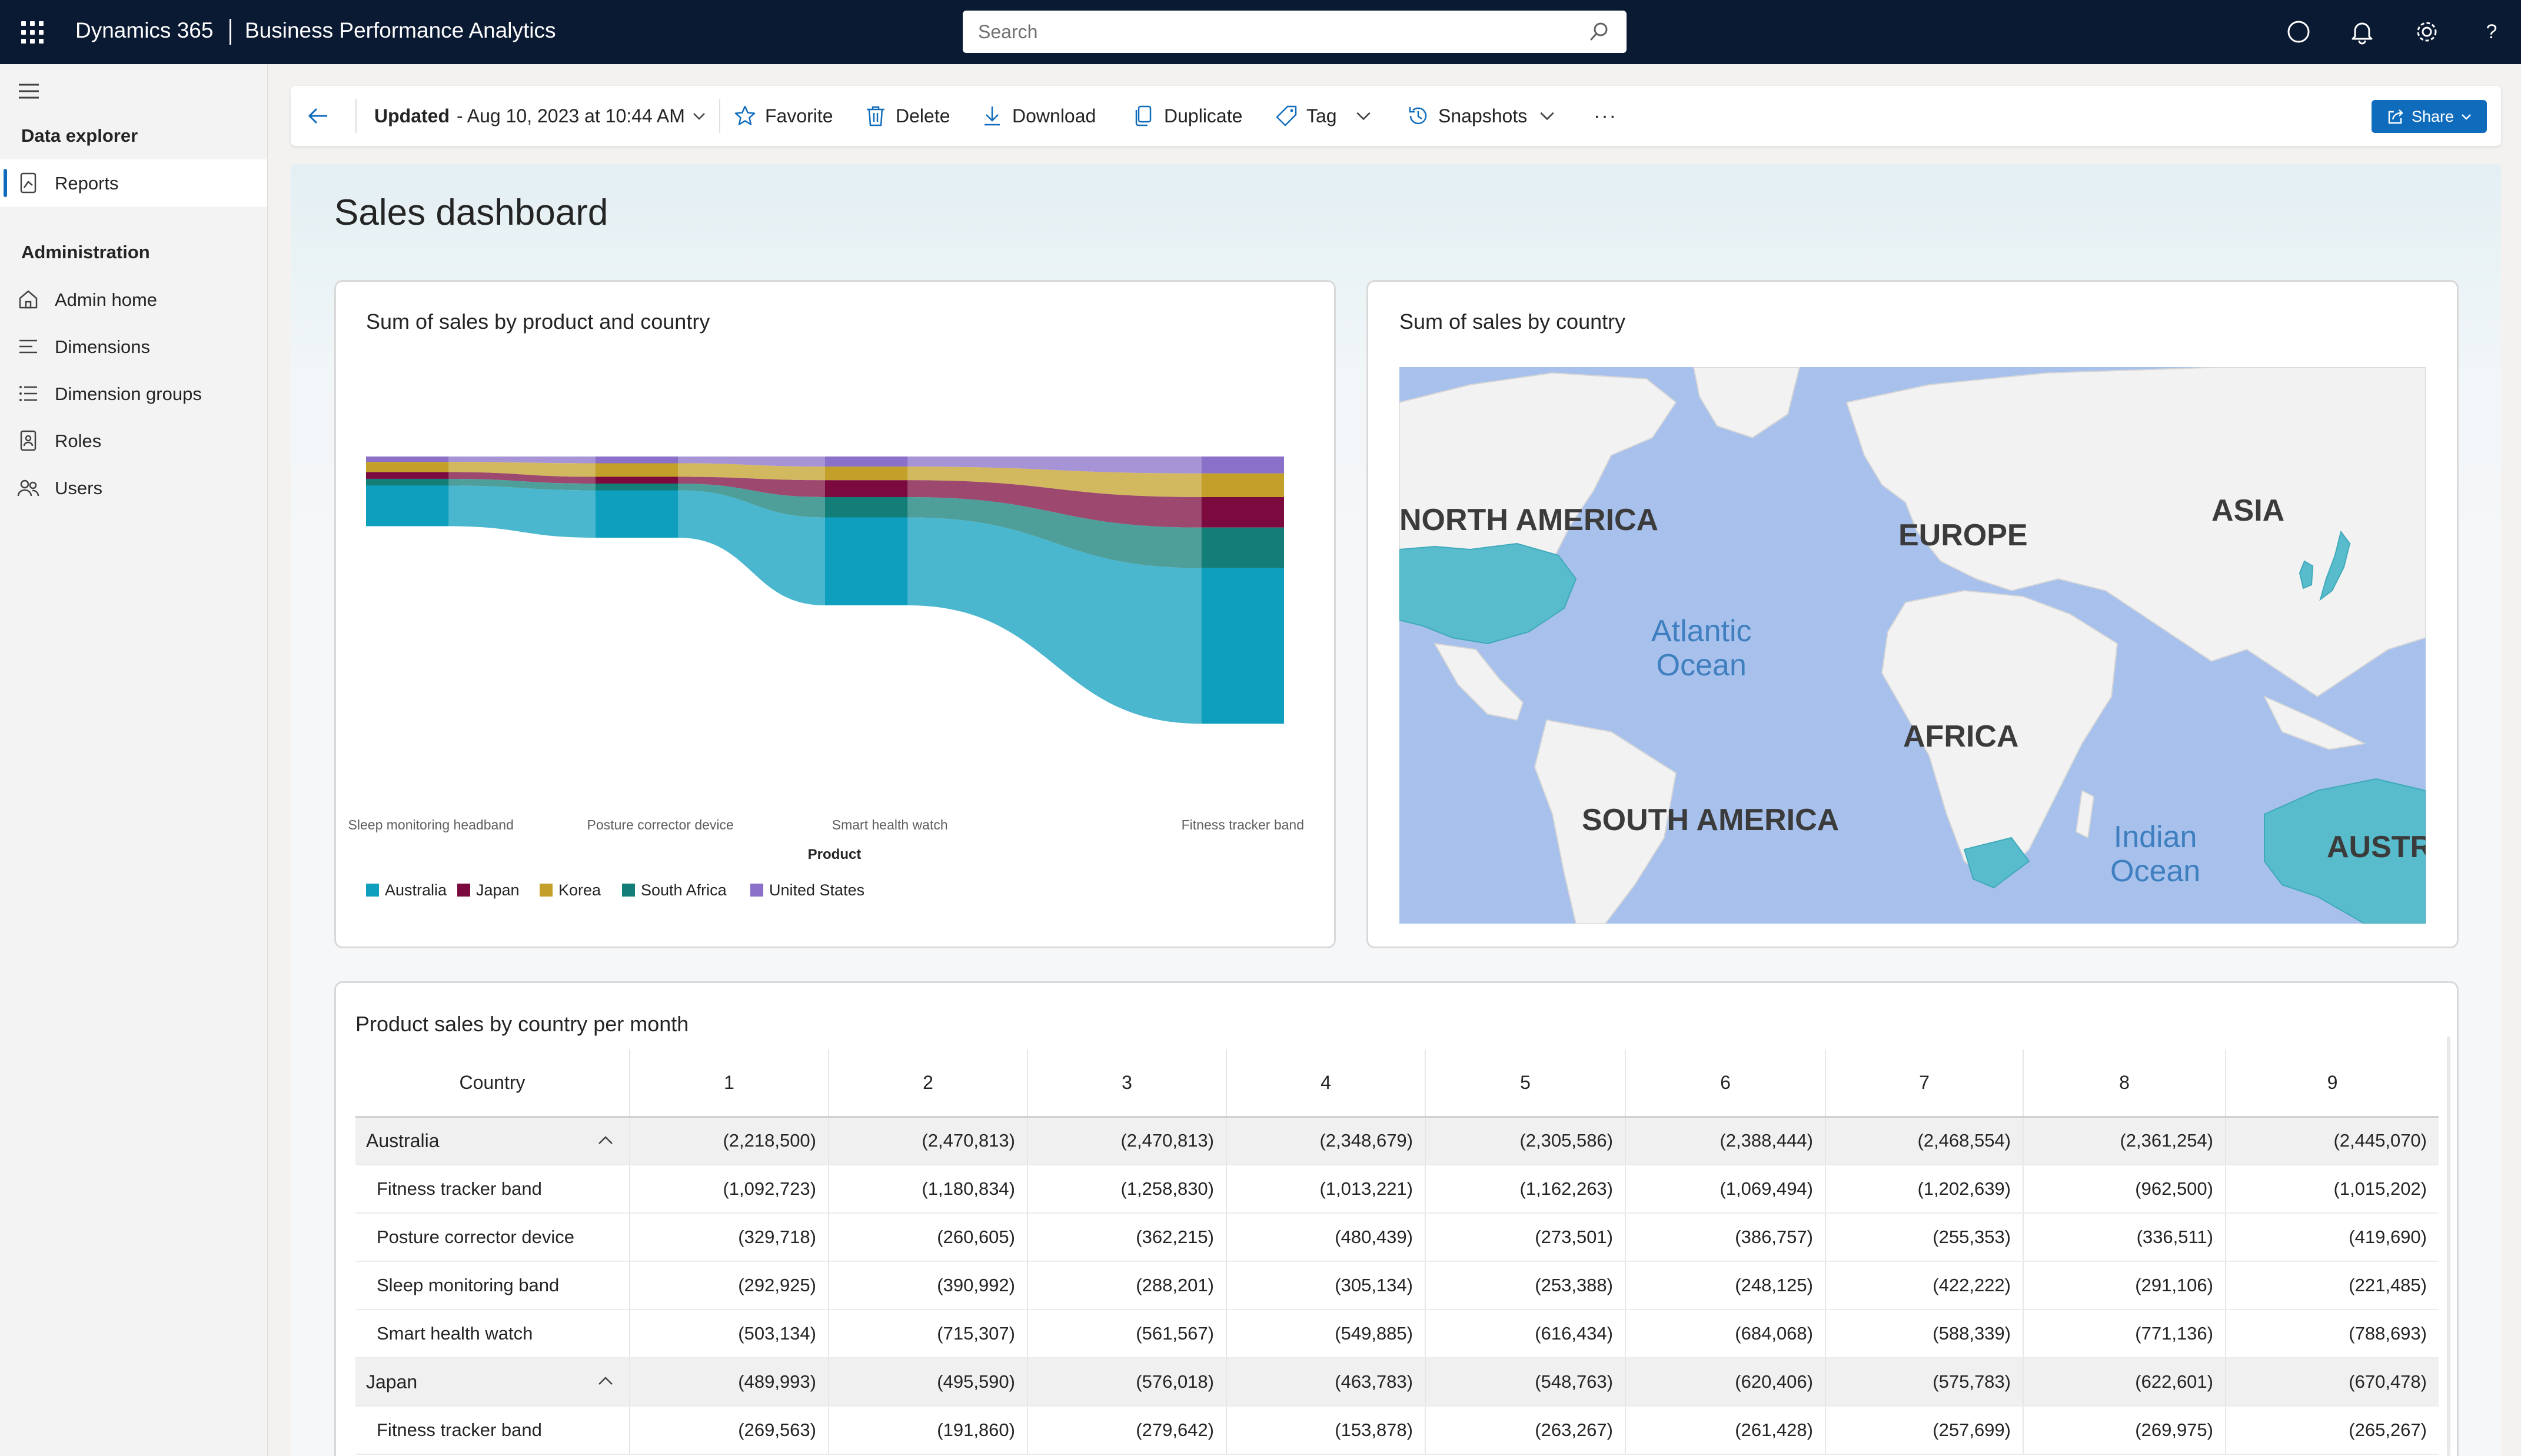  I want to click on map-label-australia: AUSTRA, so click(2376, 847).